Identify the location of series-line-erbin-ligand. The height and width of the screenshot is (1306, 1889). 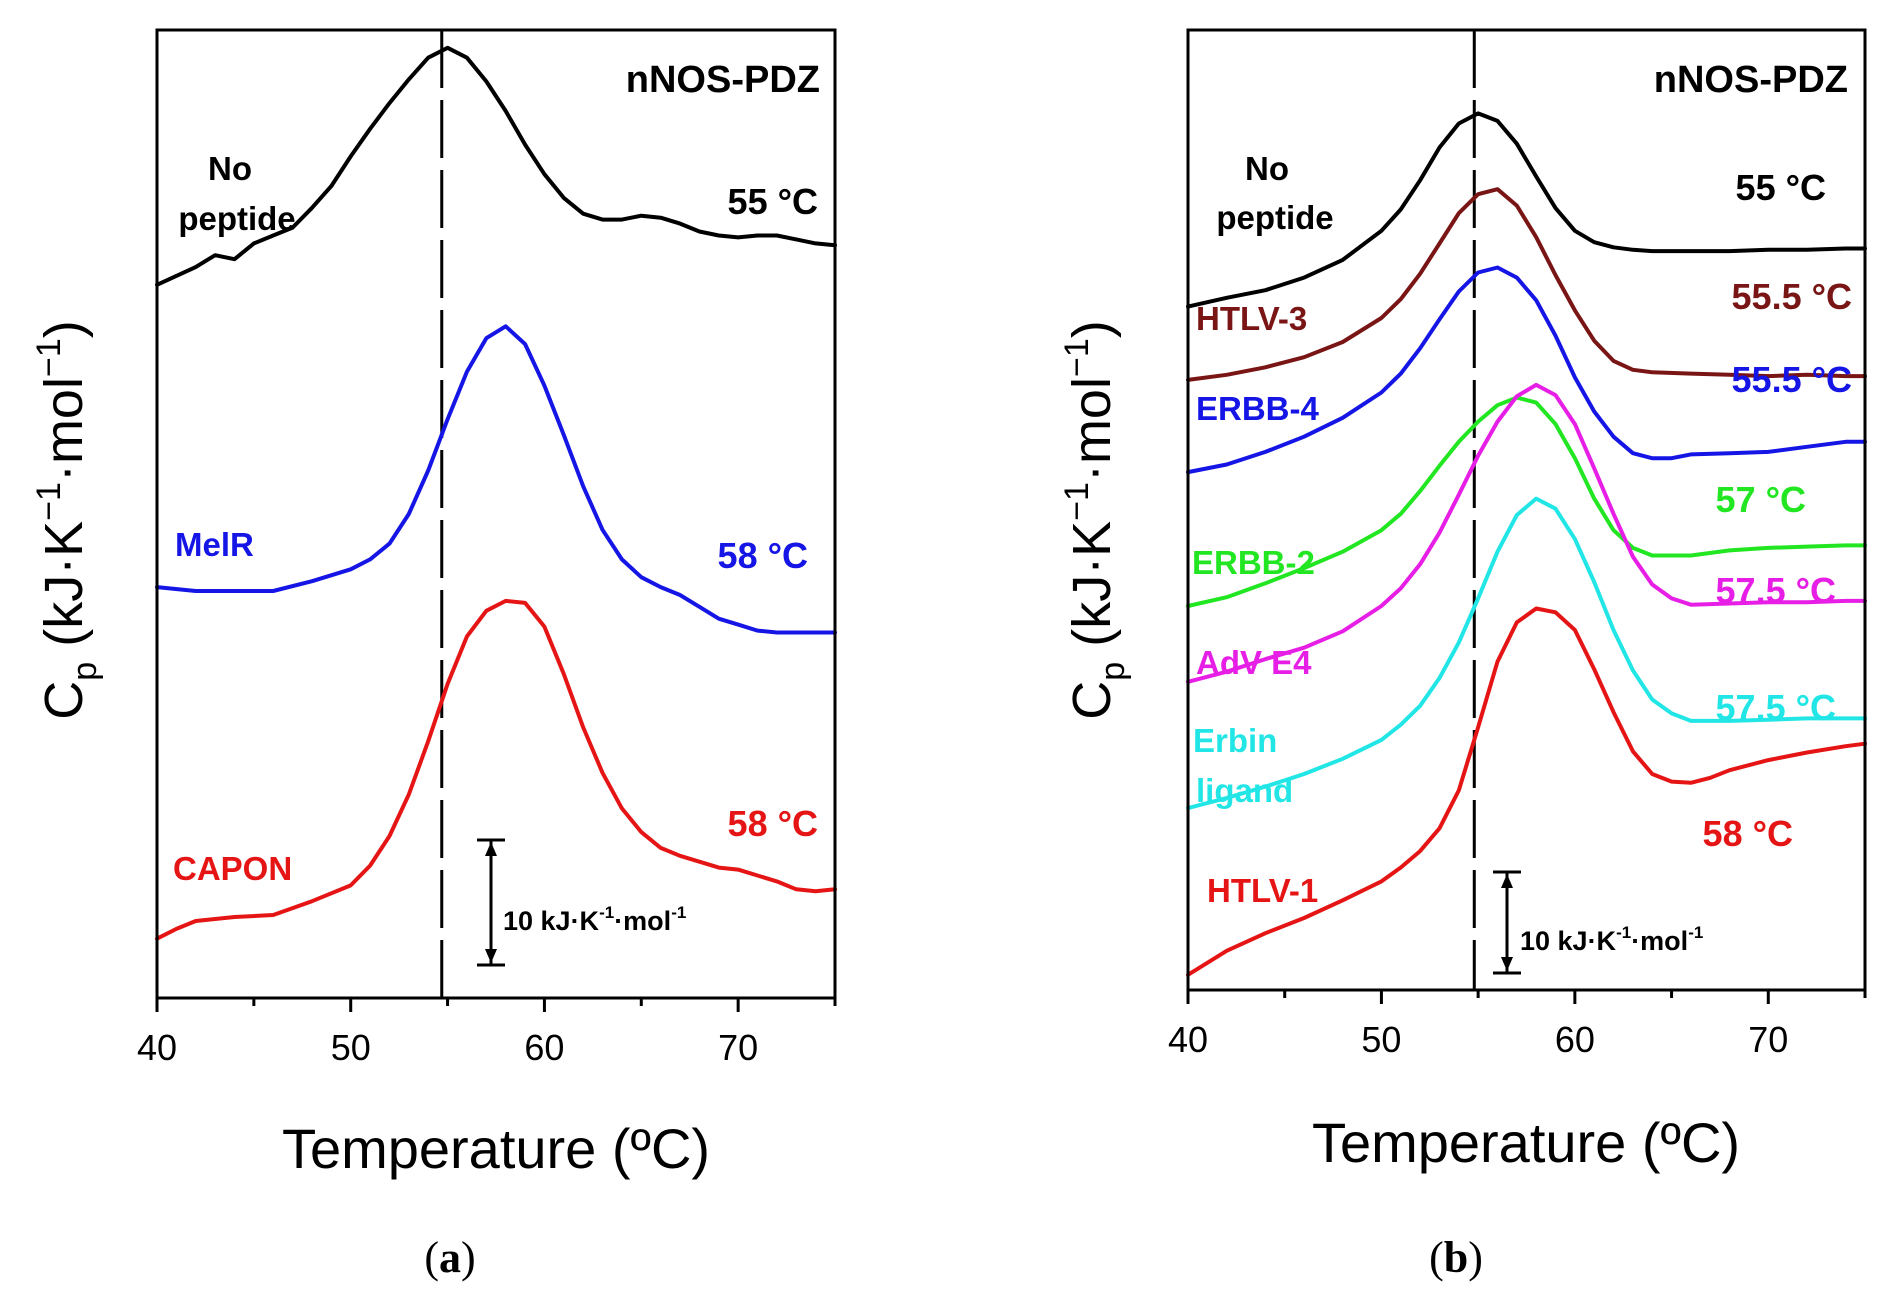
(1526, 653).